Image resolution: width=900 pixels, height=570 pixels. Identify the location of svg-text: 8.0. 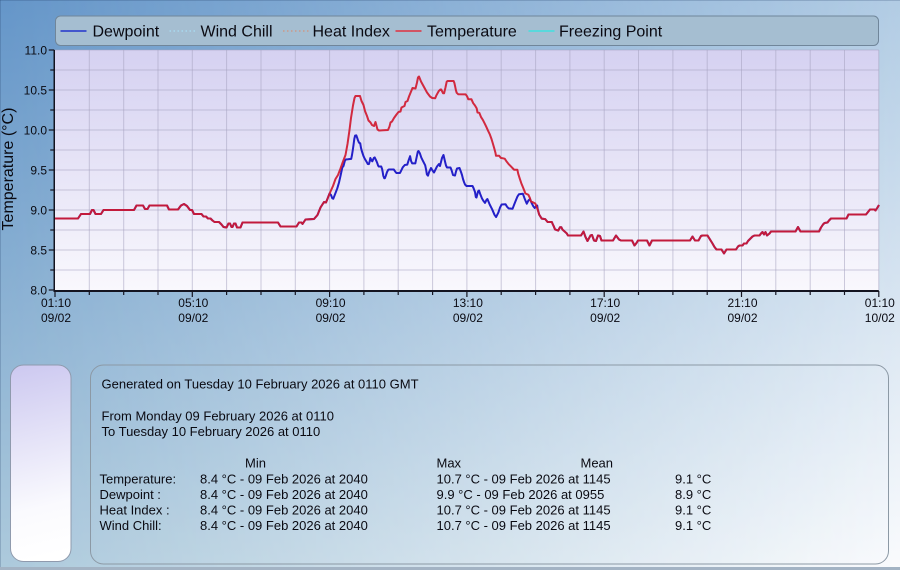
(38, 291).